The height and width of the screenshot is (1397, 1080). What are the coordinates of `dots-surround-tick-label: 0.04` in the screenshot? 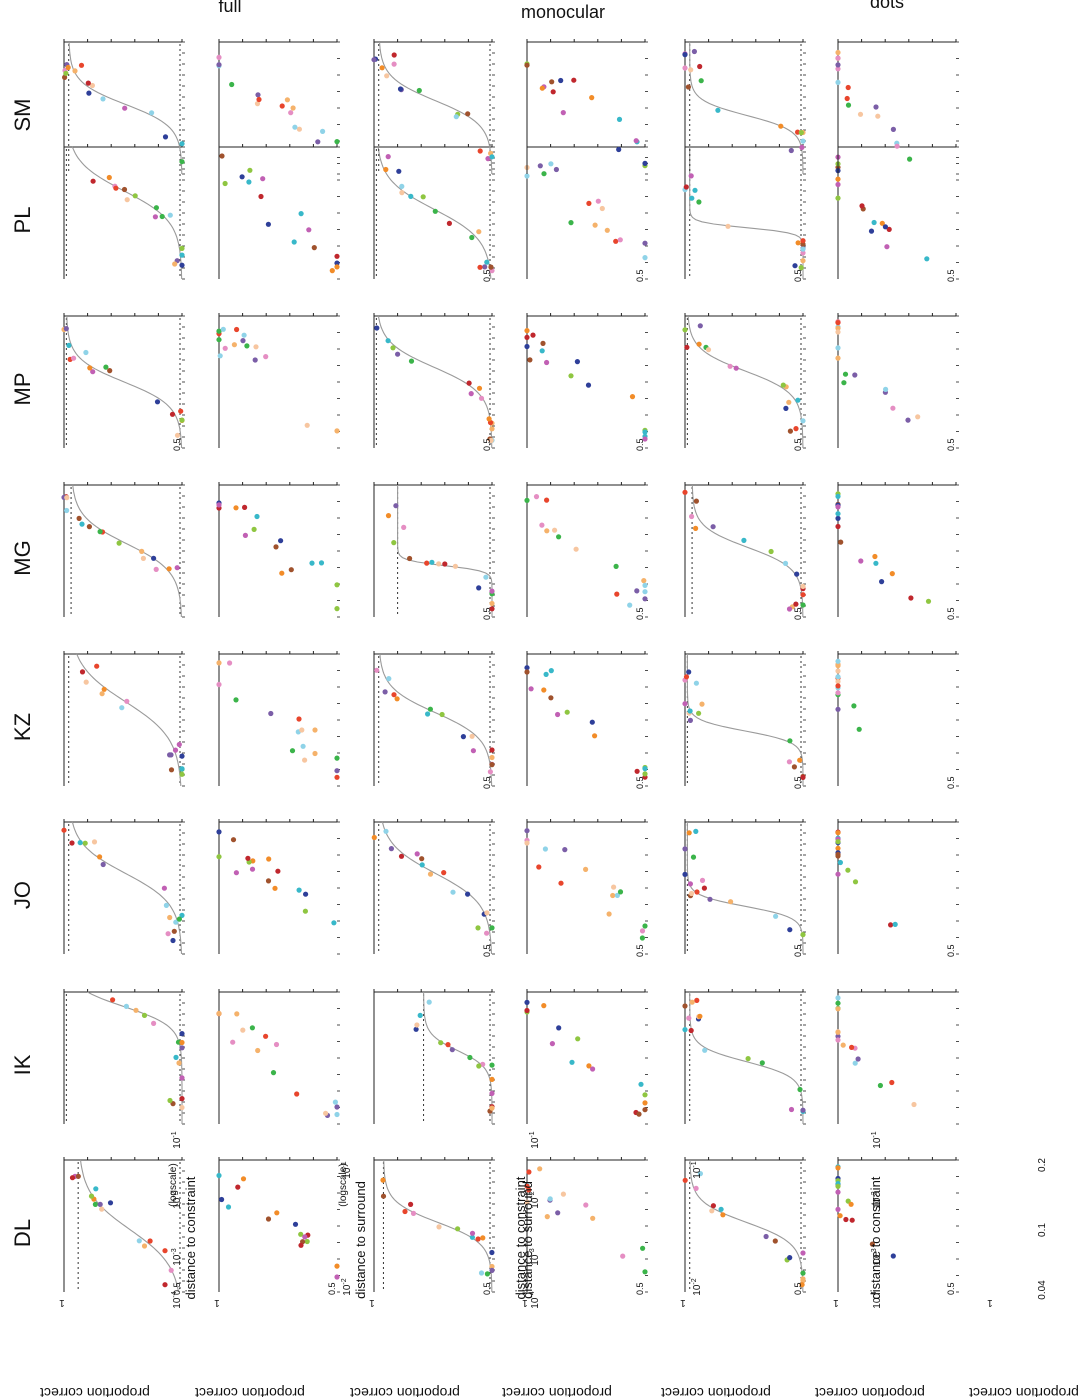 It's located at (1042, 1290).